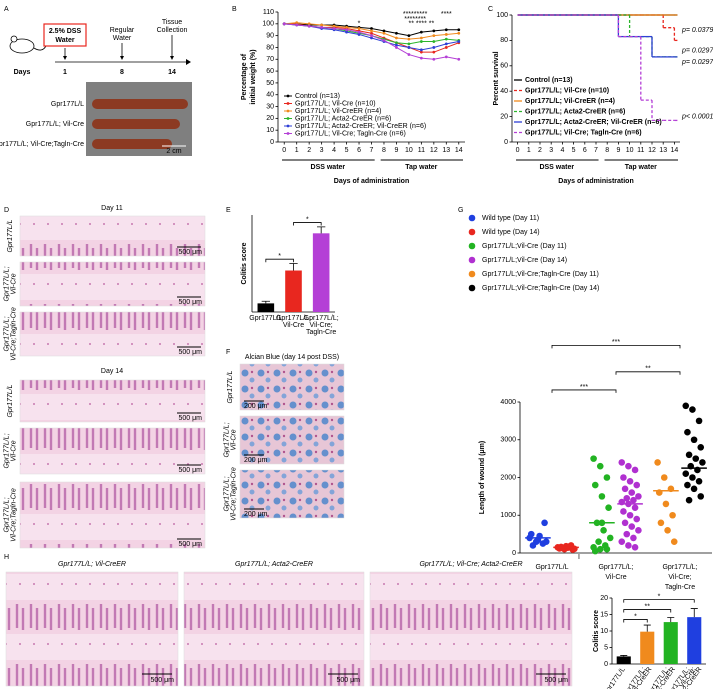 The image size is (713, 689). Describe the element at coordinates (22, 46) in the screenshot. I see `mouse-icon` at that location.